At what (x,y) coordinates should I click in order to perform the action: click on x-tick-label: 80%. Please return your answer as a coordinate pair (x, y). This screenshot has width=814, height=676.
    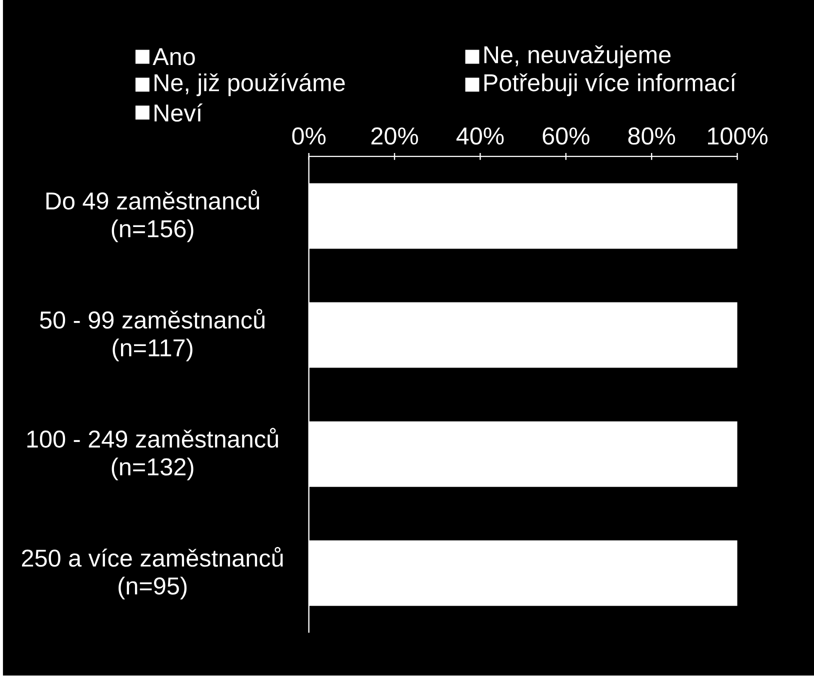
    Looking at the image, I should click on (652, 136).